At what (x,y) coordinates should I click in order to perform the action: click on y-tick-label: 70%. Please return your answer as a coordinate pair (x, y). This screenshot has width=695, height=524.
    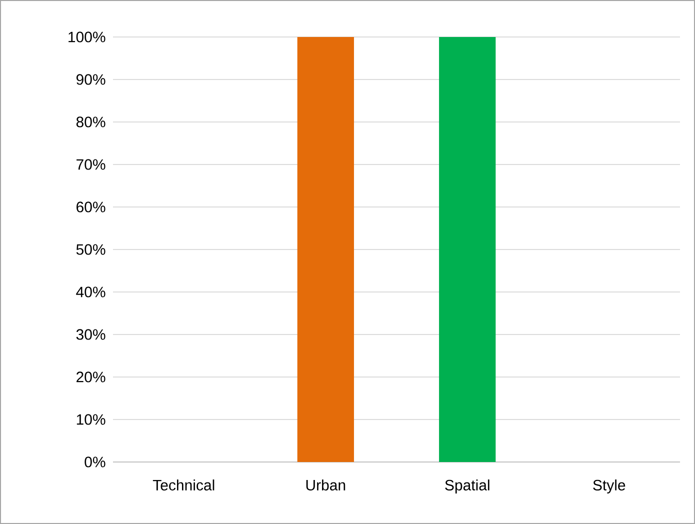
    Looking at the image, I should click on (91, 164).